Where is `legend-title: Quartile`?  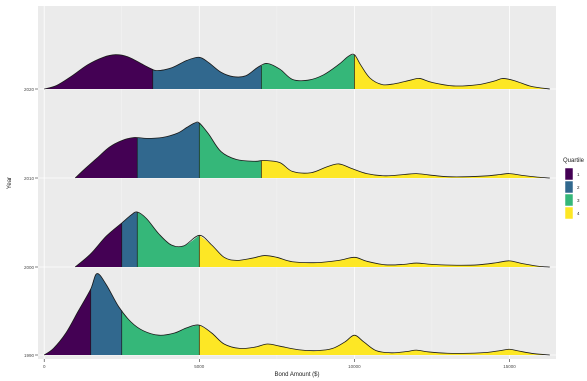
legend-title: Quartile is located at coordinates (574, 161).